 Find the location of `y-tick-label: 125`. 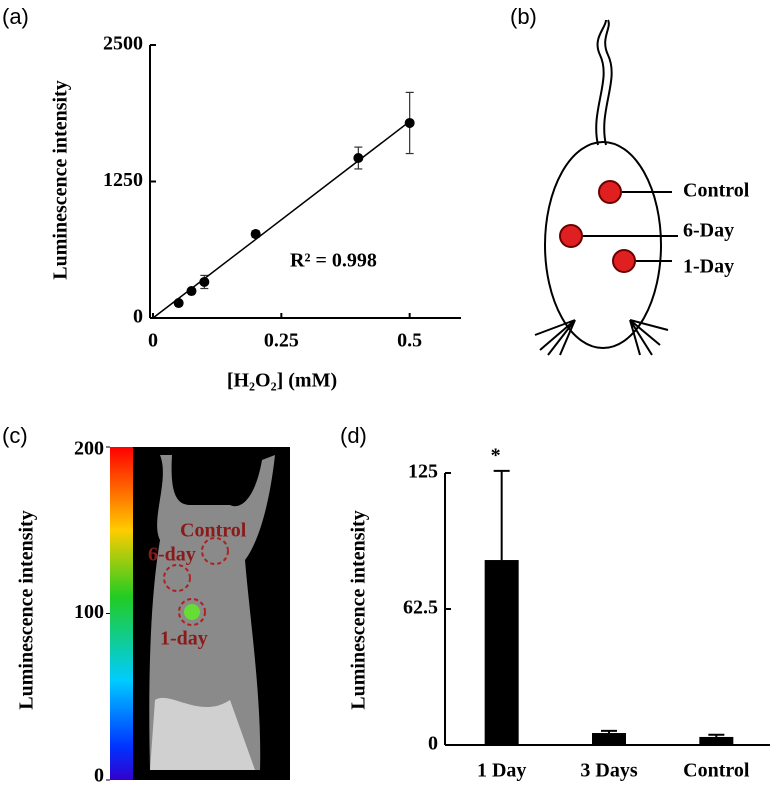

y-tick-label: 125 is located at coordinates (423, 472).